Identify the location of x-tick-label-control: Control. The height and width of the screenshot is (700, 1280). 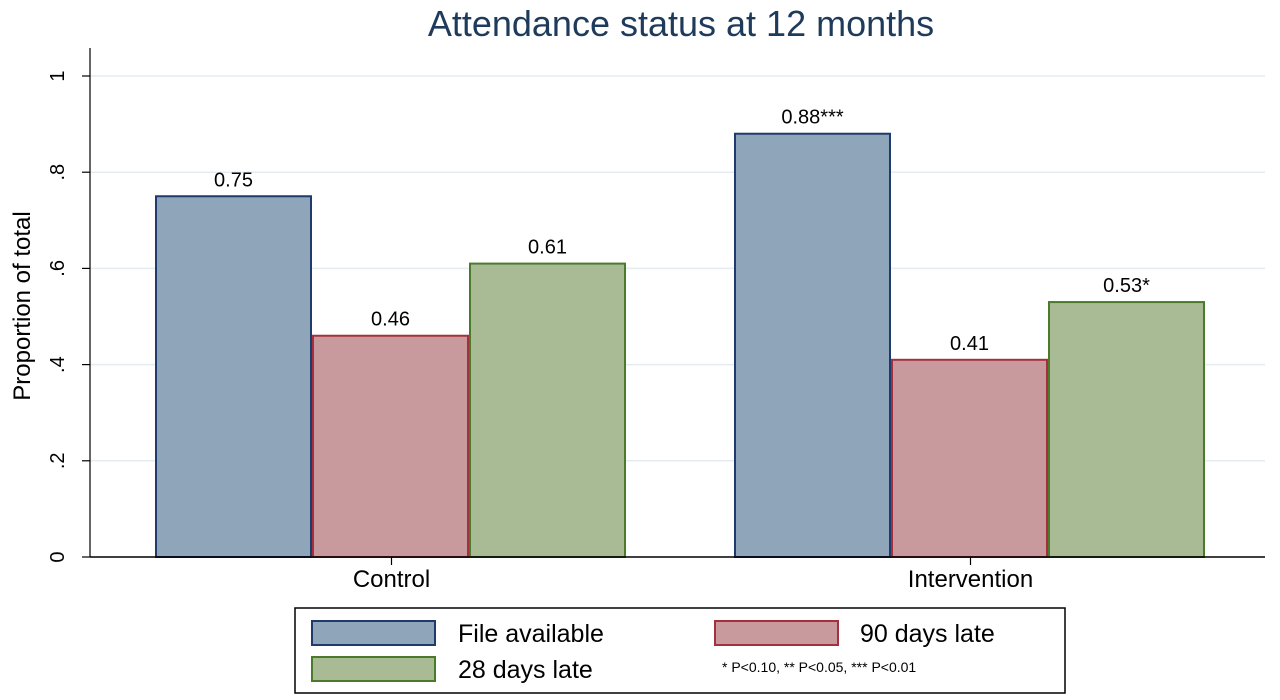
(391, 579).